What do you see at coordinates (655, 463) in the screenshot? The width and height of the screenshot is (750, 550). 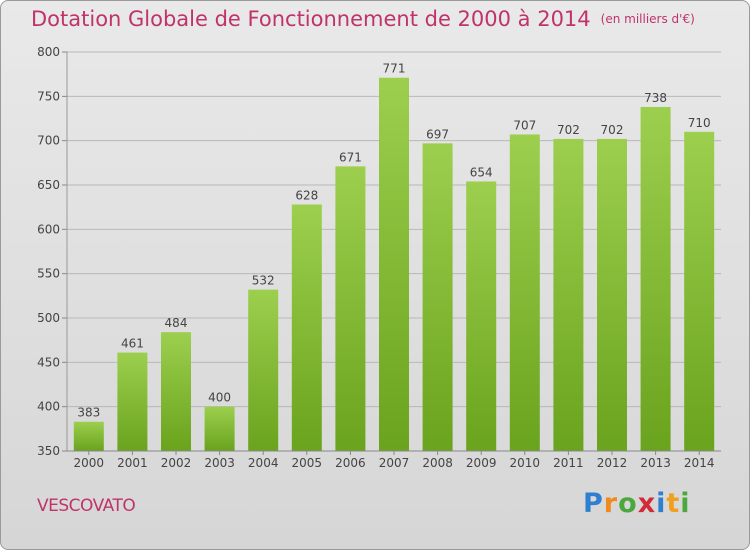 I see `x-tick-label-2013: 2013` at bounding box center [655, 463].